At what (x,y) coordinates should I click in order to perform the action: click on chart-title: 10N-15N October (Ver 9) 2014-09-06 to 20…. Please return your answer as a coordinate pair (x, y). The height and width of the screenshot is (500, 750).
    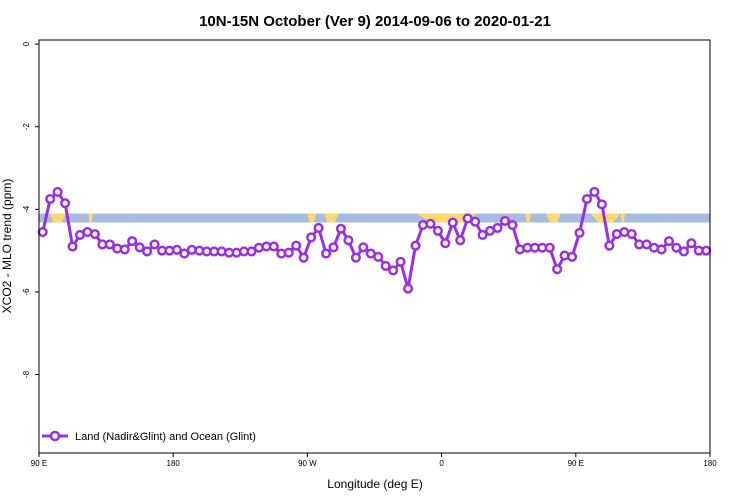
    Looking at the image, I should click on (375, 21).